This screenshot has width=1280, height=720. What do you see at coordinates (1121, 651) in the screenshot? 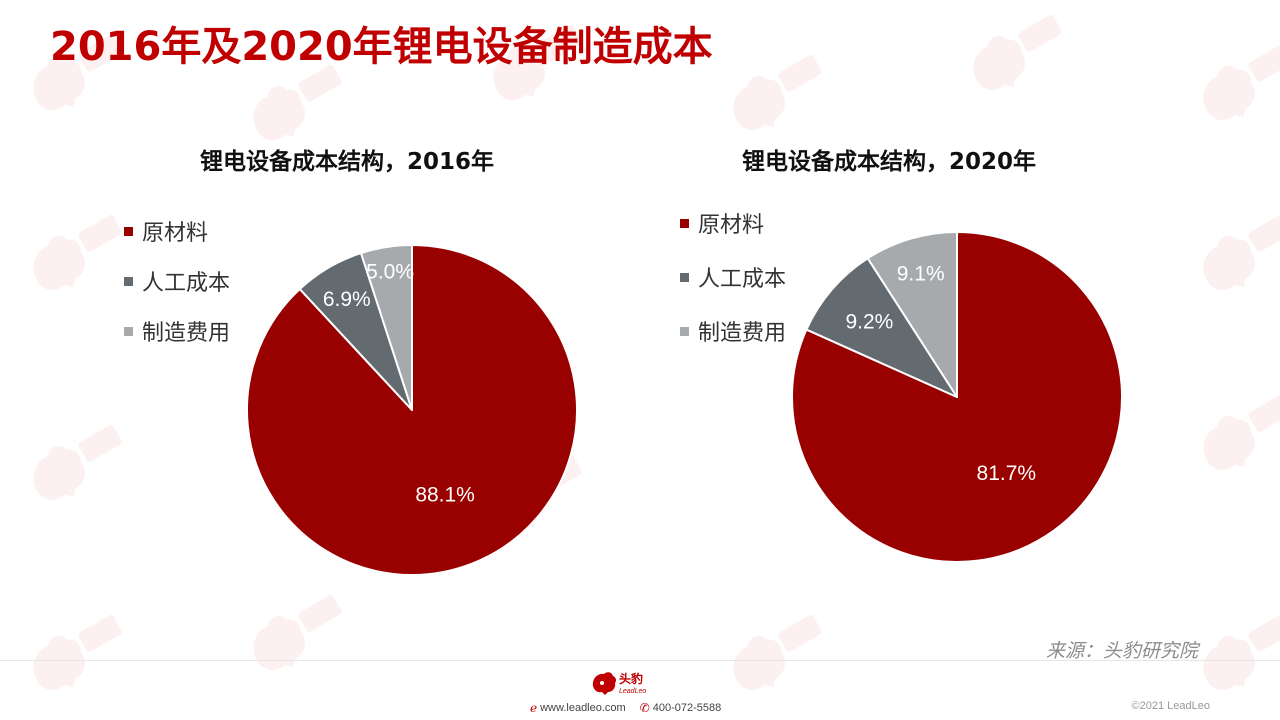
I see `source-note: 来源：头豹研究院` at bounding box center [1121, 651].